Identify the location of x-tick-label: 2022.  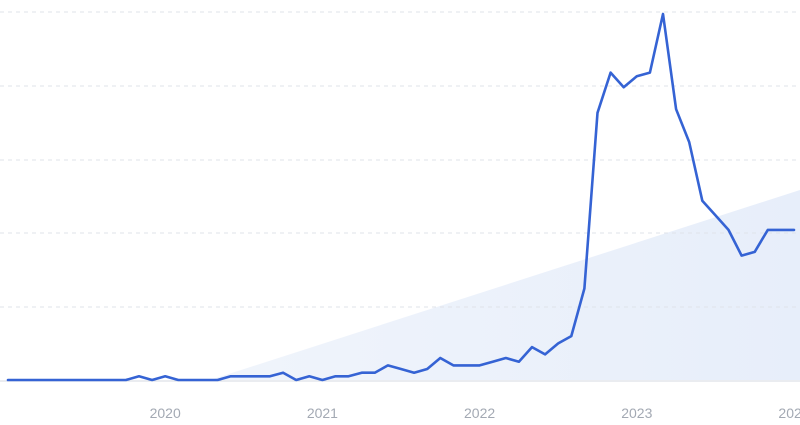
(479, 413).